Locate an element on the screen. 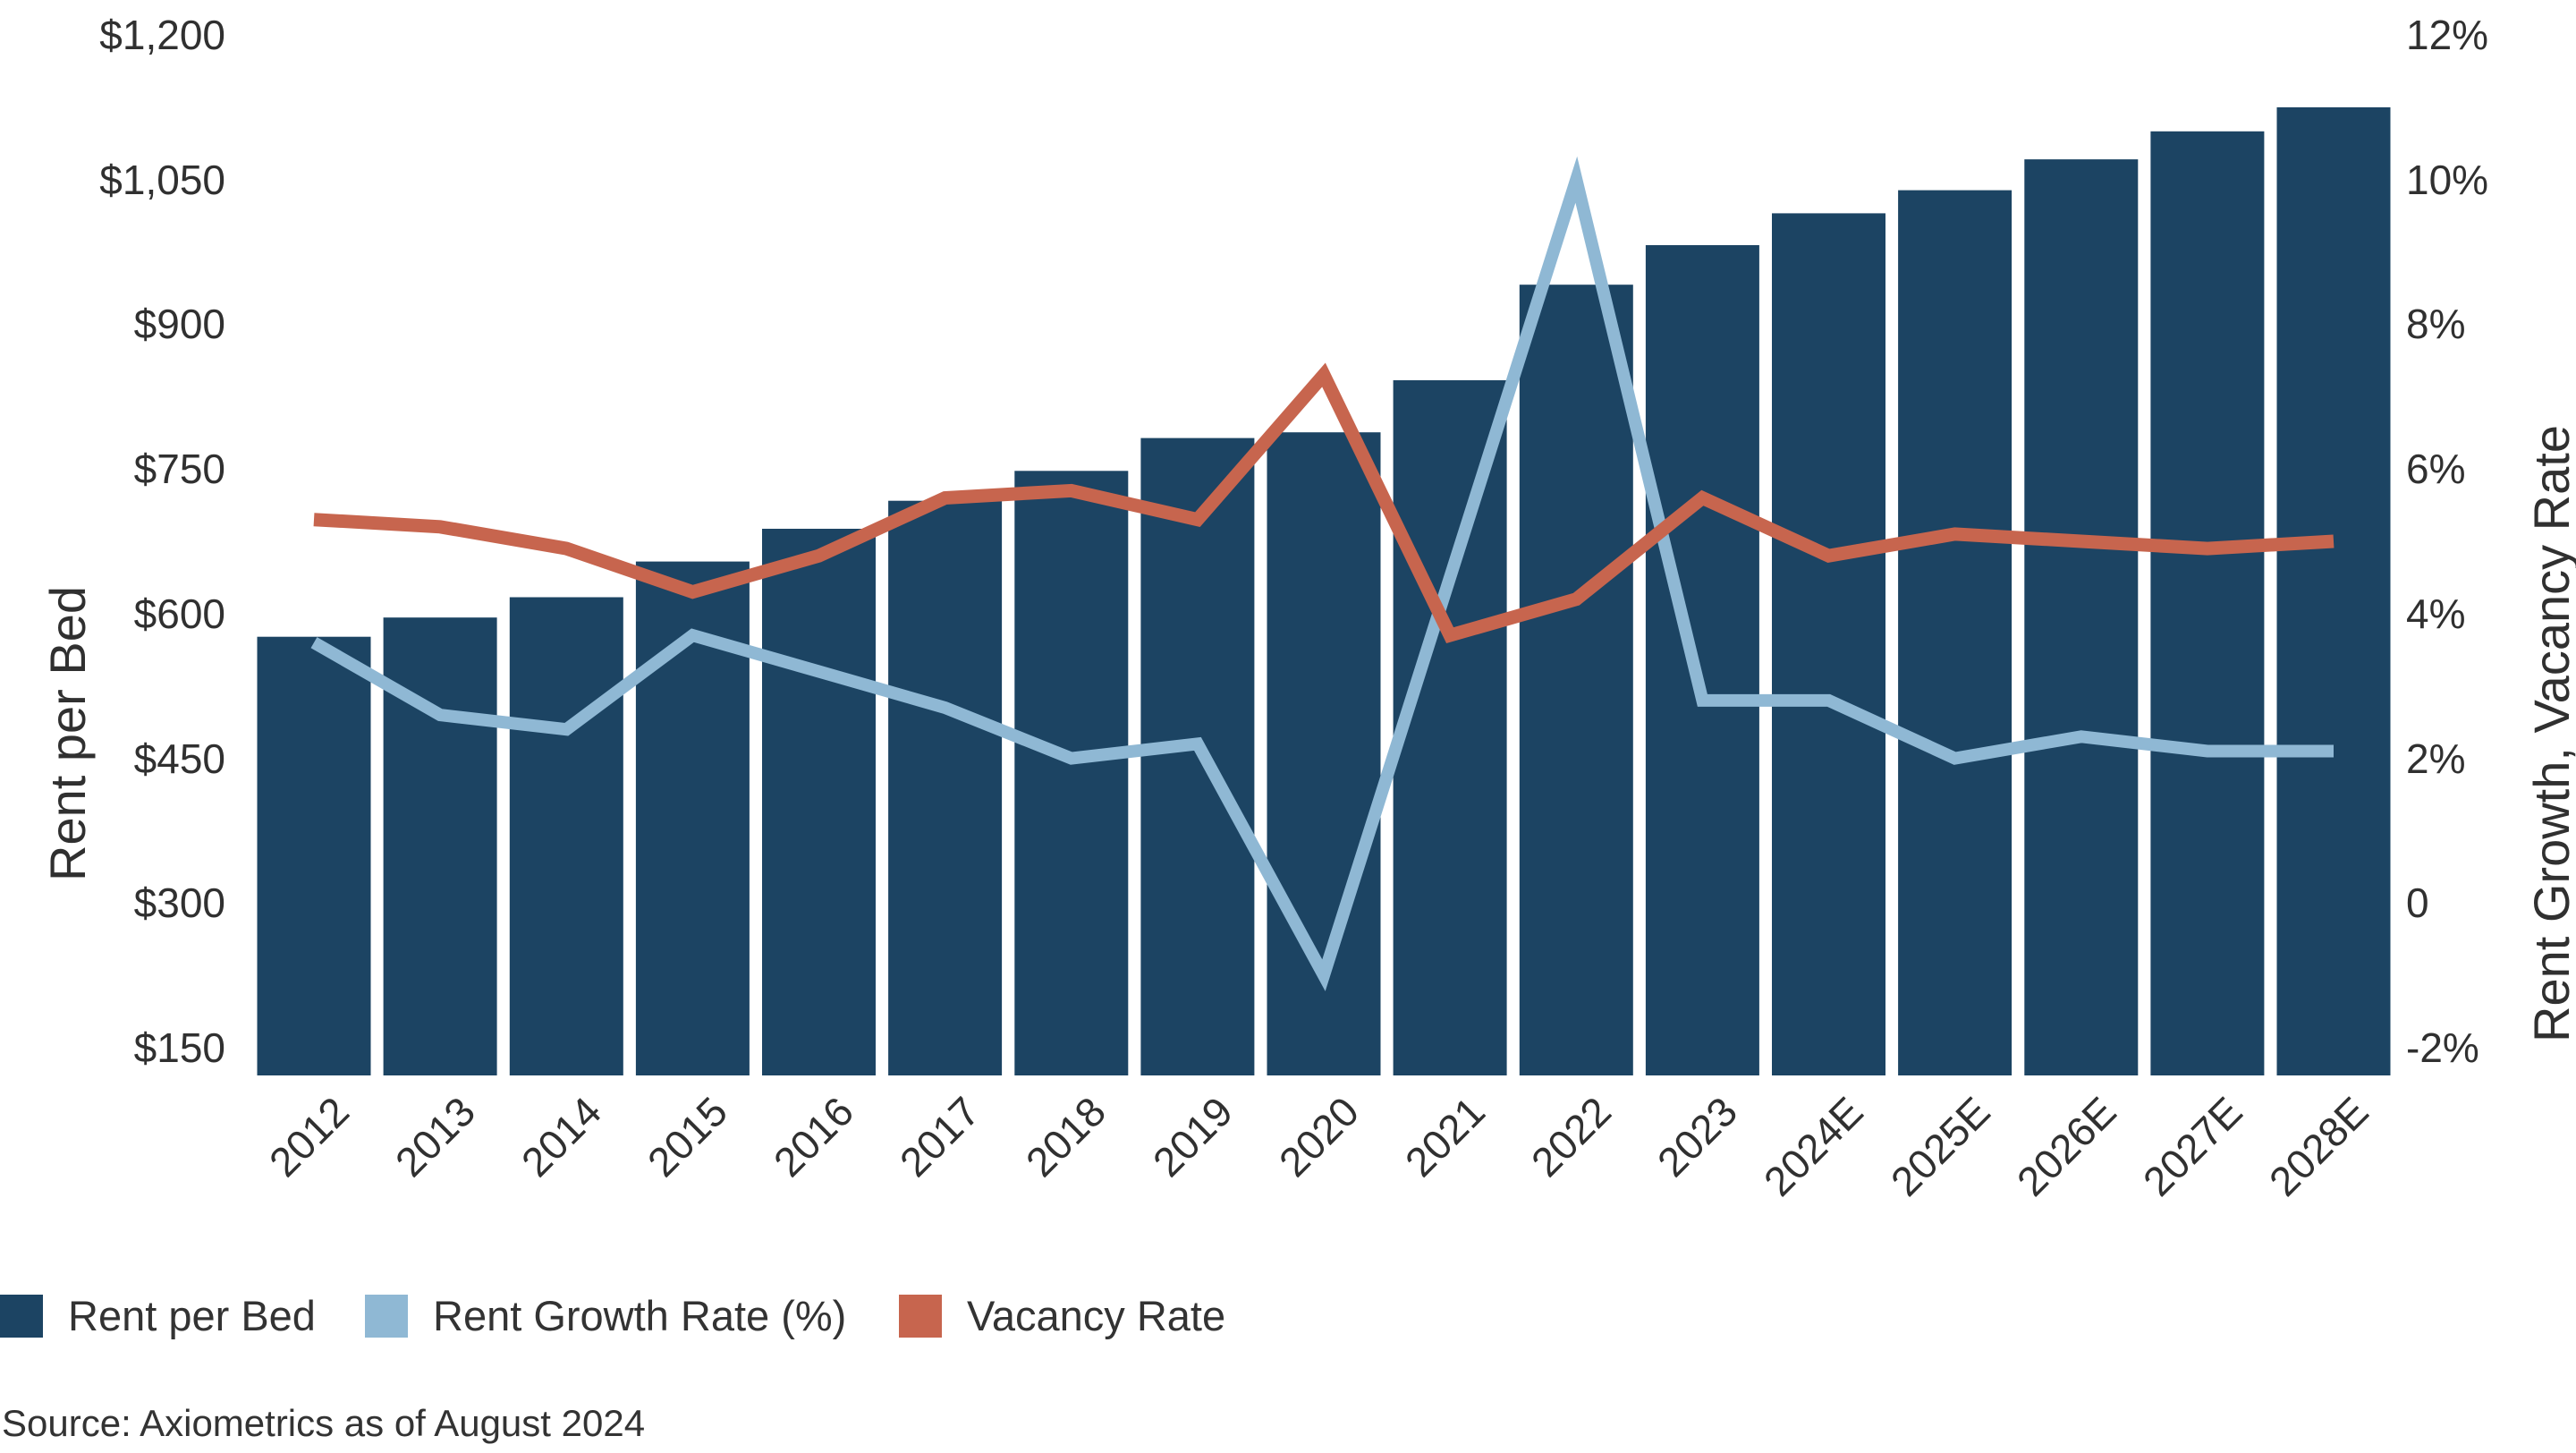  bar-2016 is located at coordinates (819, 802).